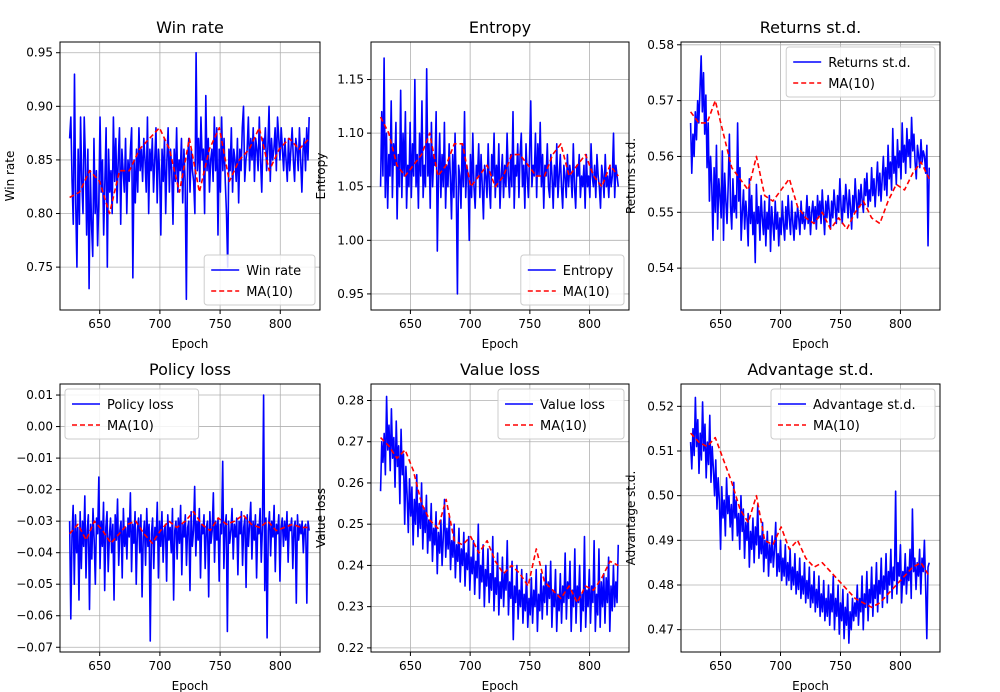 This screenshot has height=692, width=1000. Describe the element at coordinates (350, 648) in the screenshot. I see `y-tick-label: 0.22` at that location.